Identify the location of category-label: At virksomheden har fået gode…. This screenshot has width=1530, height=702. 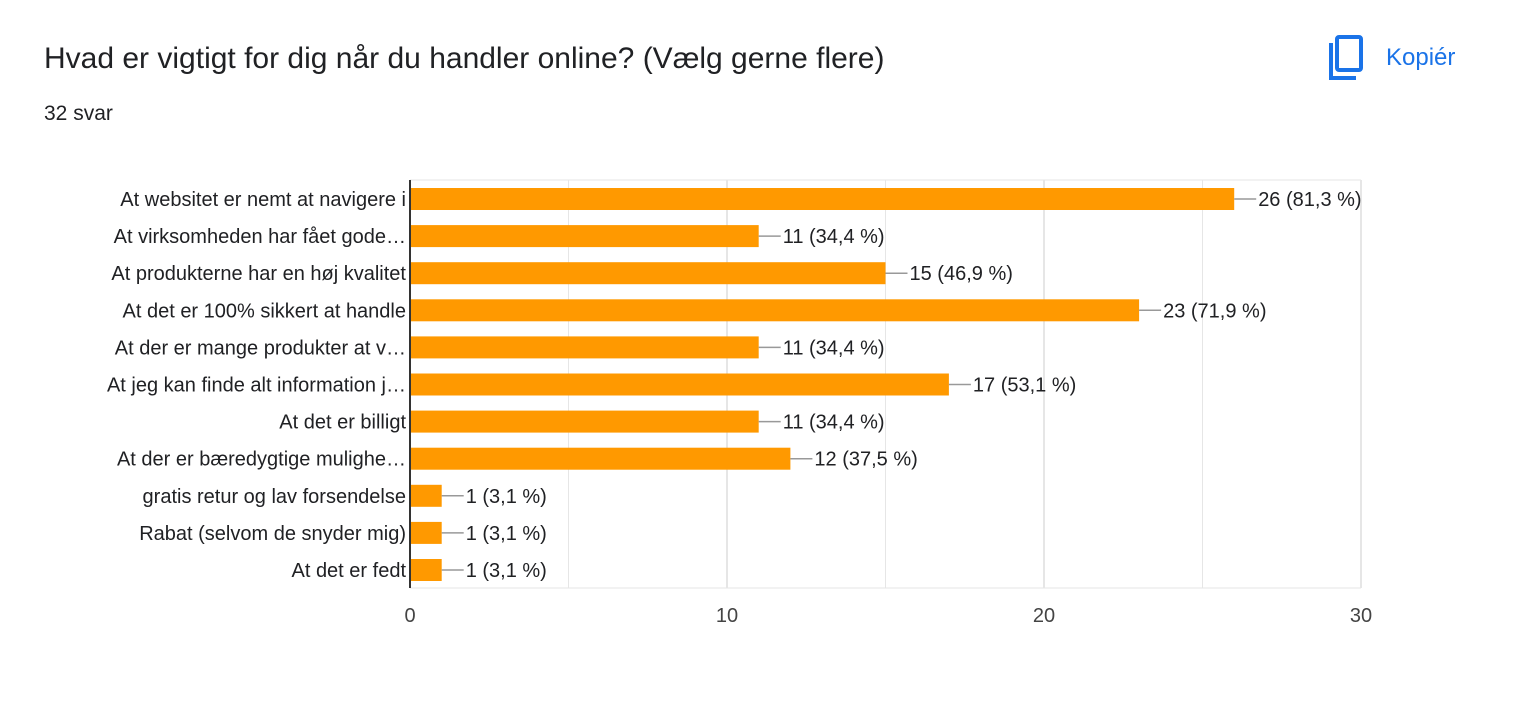
(260, 237).